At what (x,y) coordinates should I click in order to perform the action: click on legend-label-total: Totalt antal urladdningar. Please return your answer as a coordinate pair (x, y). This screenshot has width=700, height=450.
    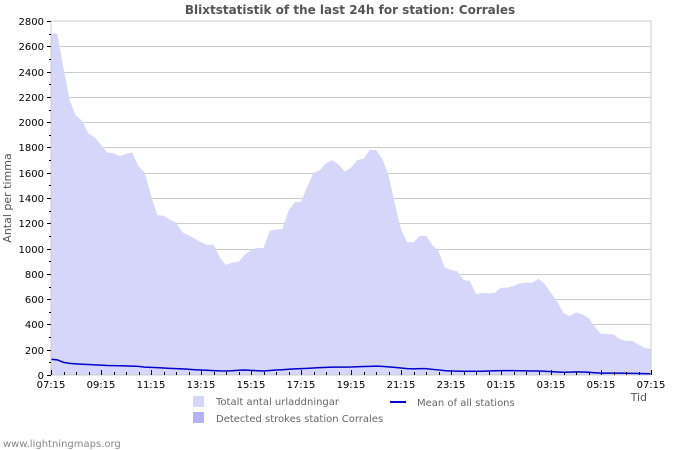
    Looking at the image, I should click on (277, 402).